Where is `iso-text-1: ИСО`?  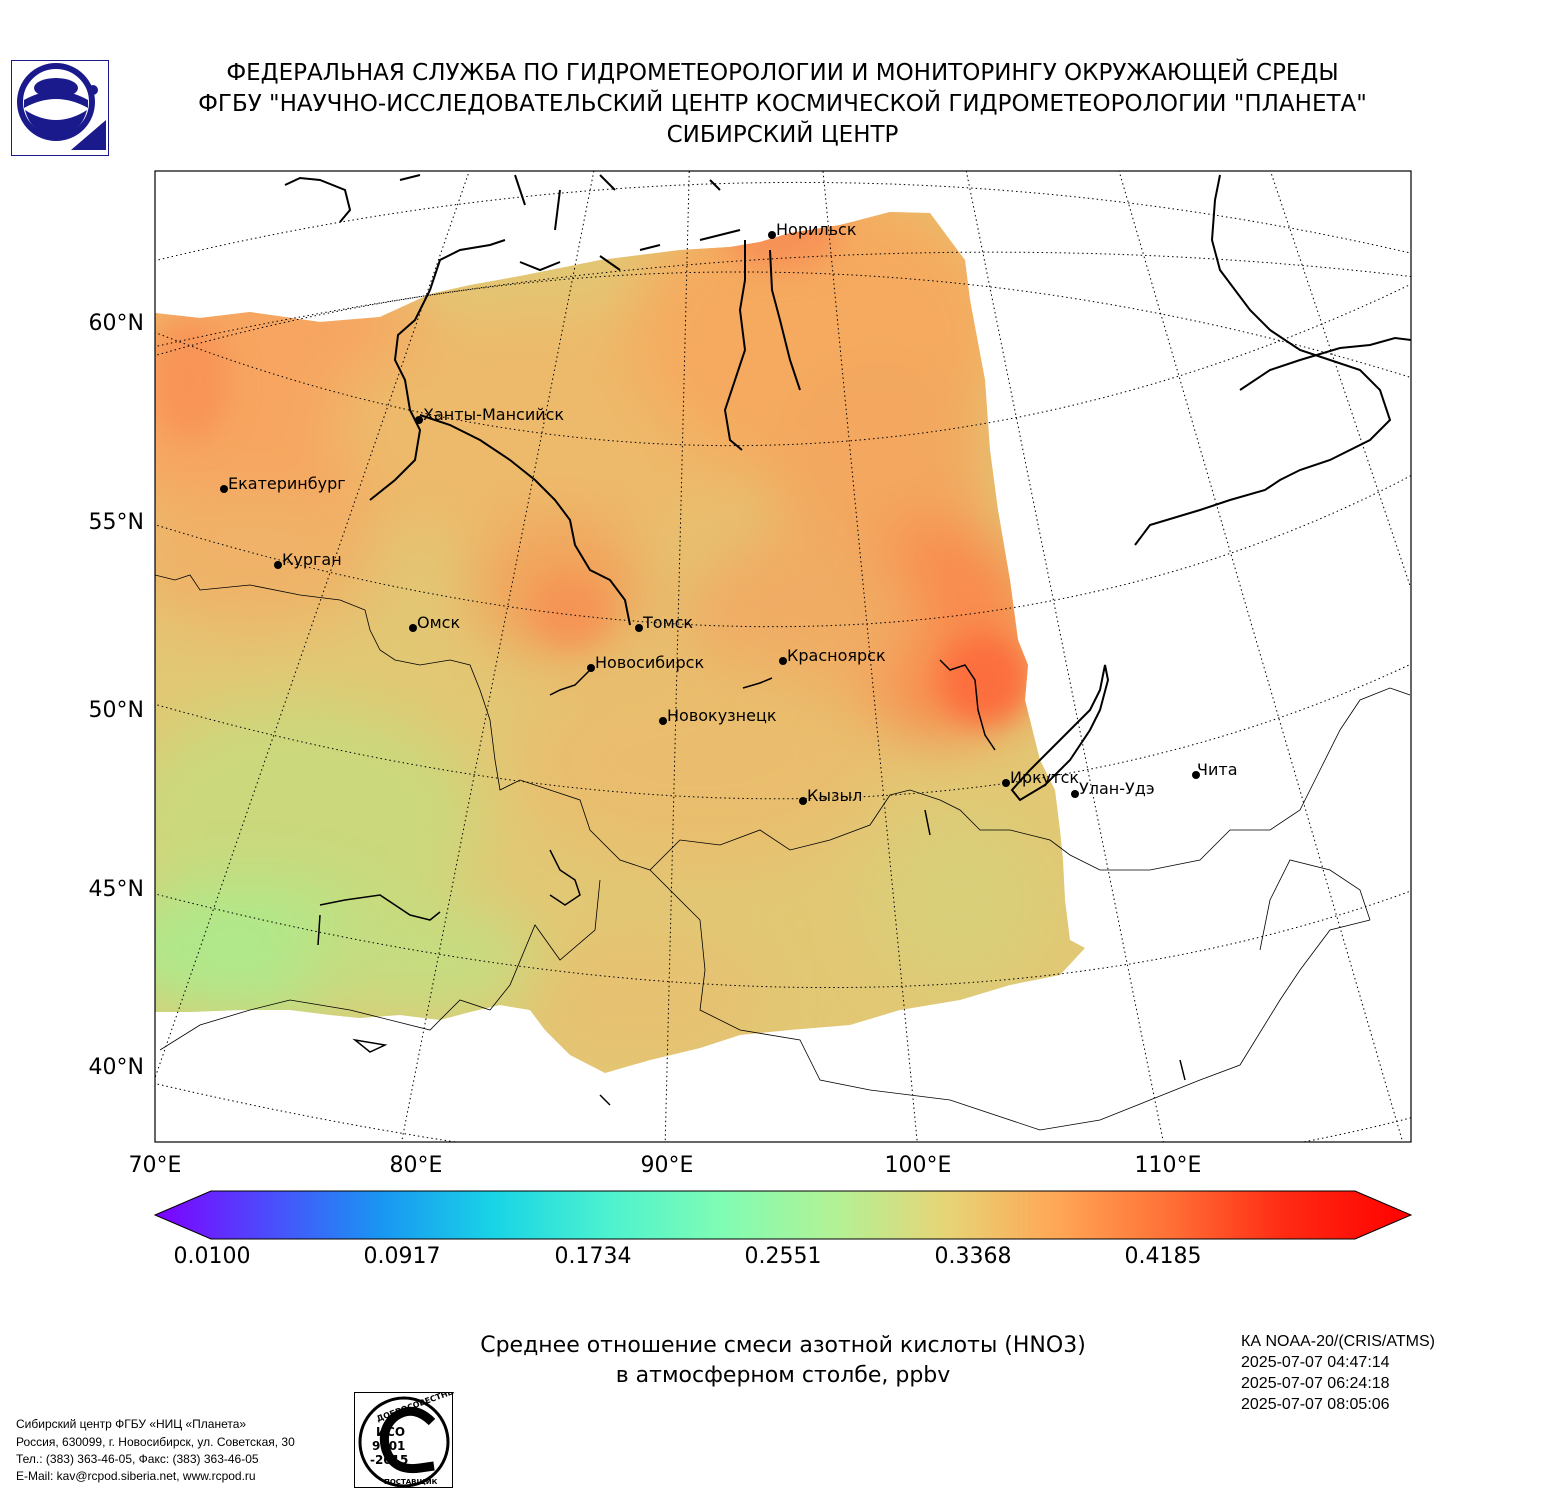 iso-text-1: ИСО is located at coordinates (390, 1432).